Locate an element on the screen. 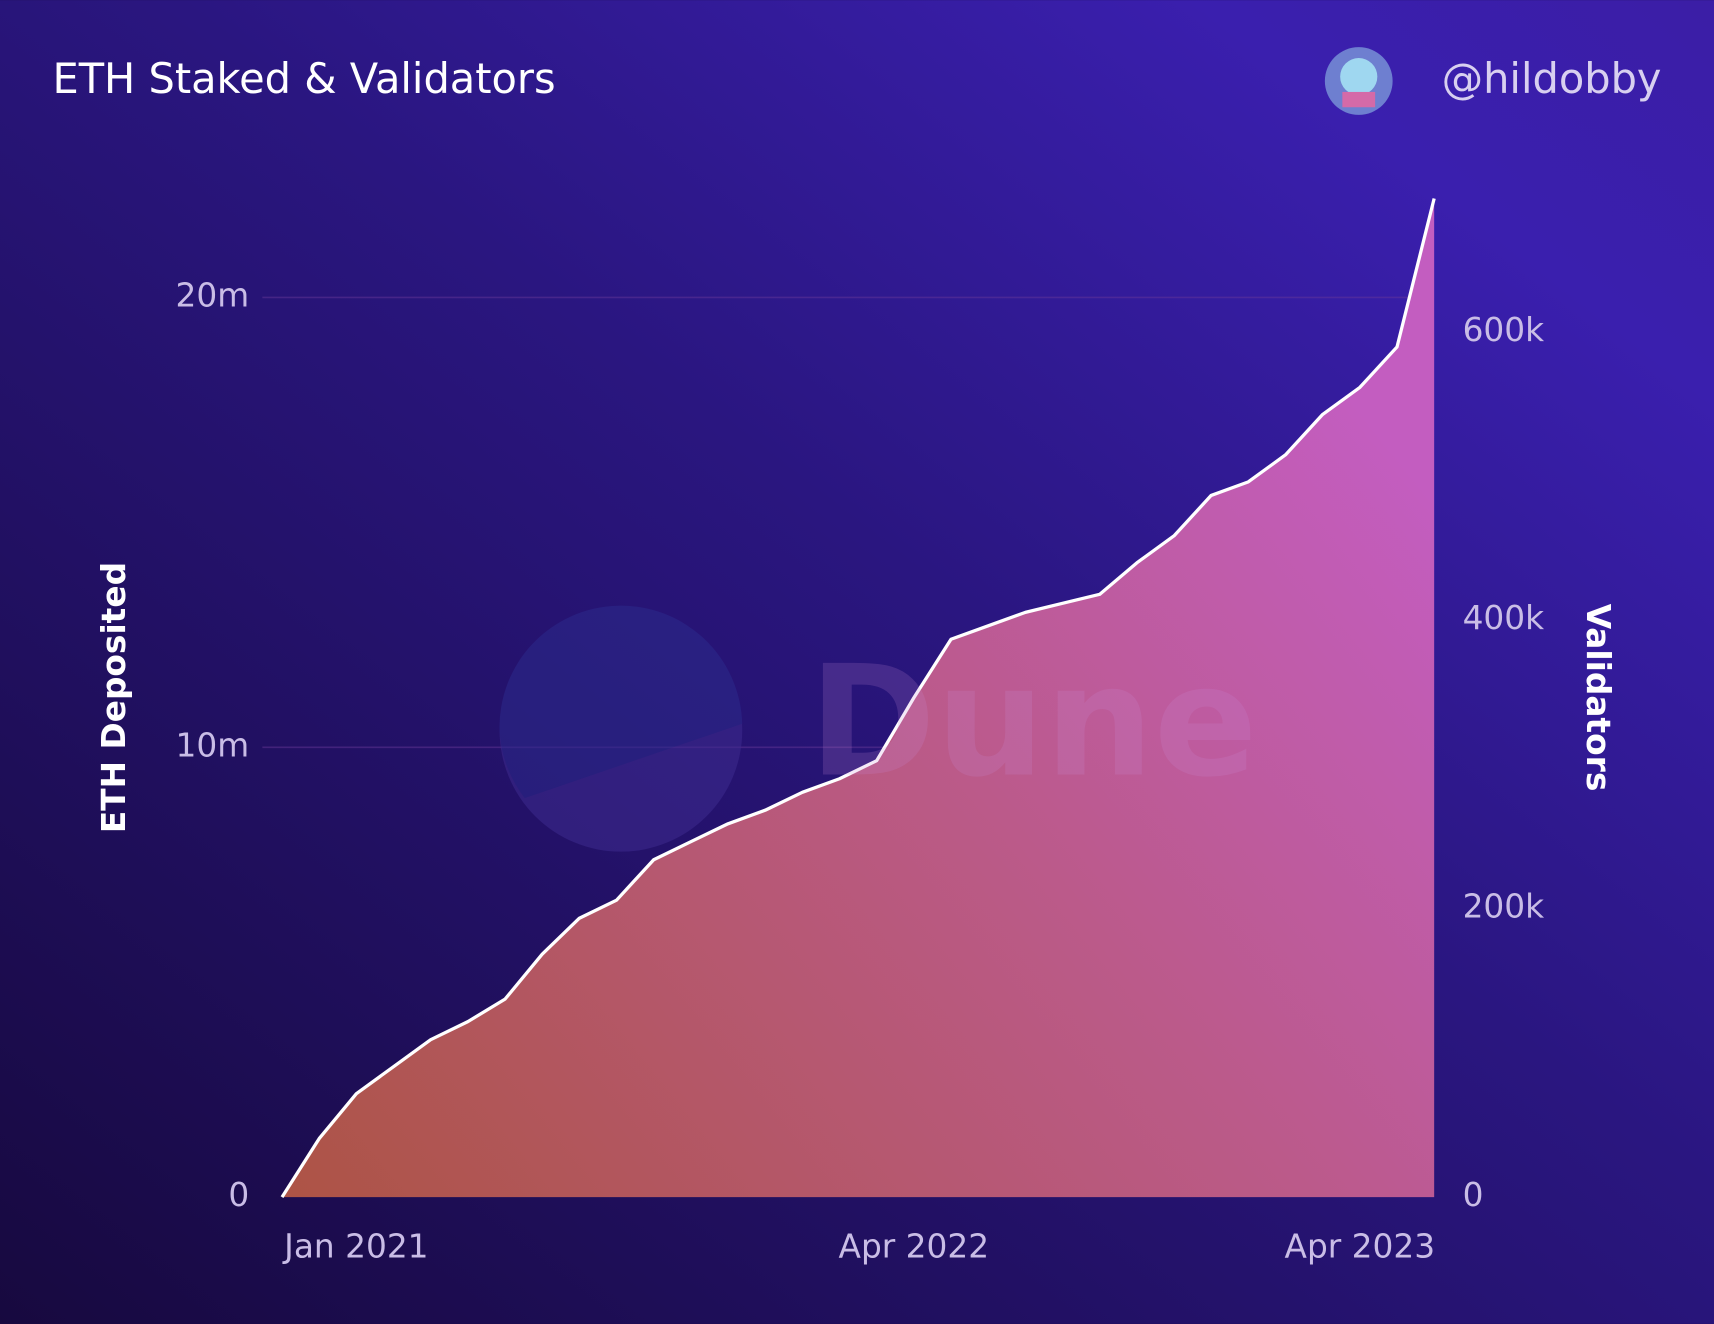 This screenshot has width=1714, height=1324. y-tick-label: 20m is located at coordinates (213, 295).